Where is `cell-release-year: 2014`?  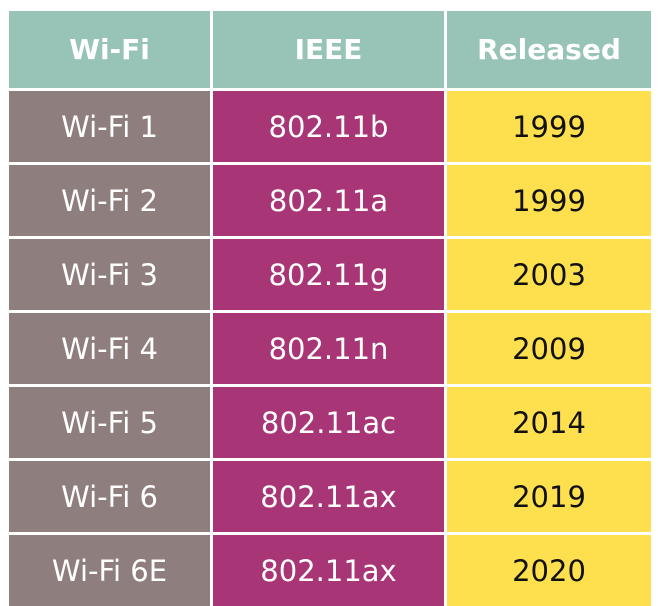 cell-release-year: 2014 is located at coordinates (549, 422).